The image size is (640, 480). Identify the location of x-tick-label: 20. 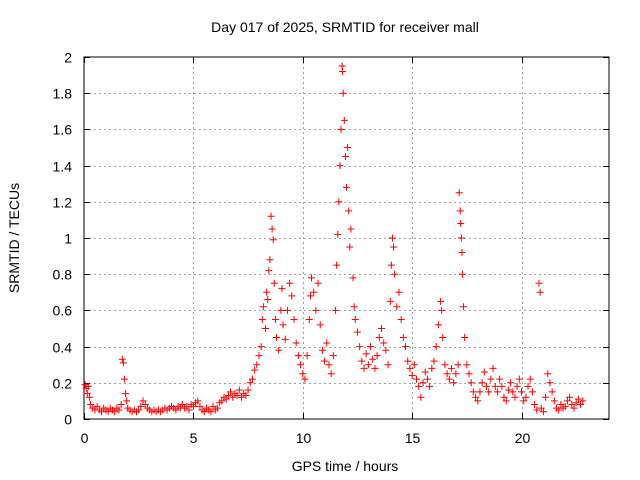
(523, 438).